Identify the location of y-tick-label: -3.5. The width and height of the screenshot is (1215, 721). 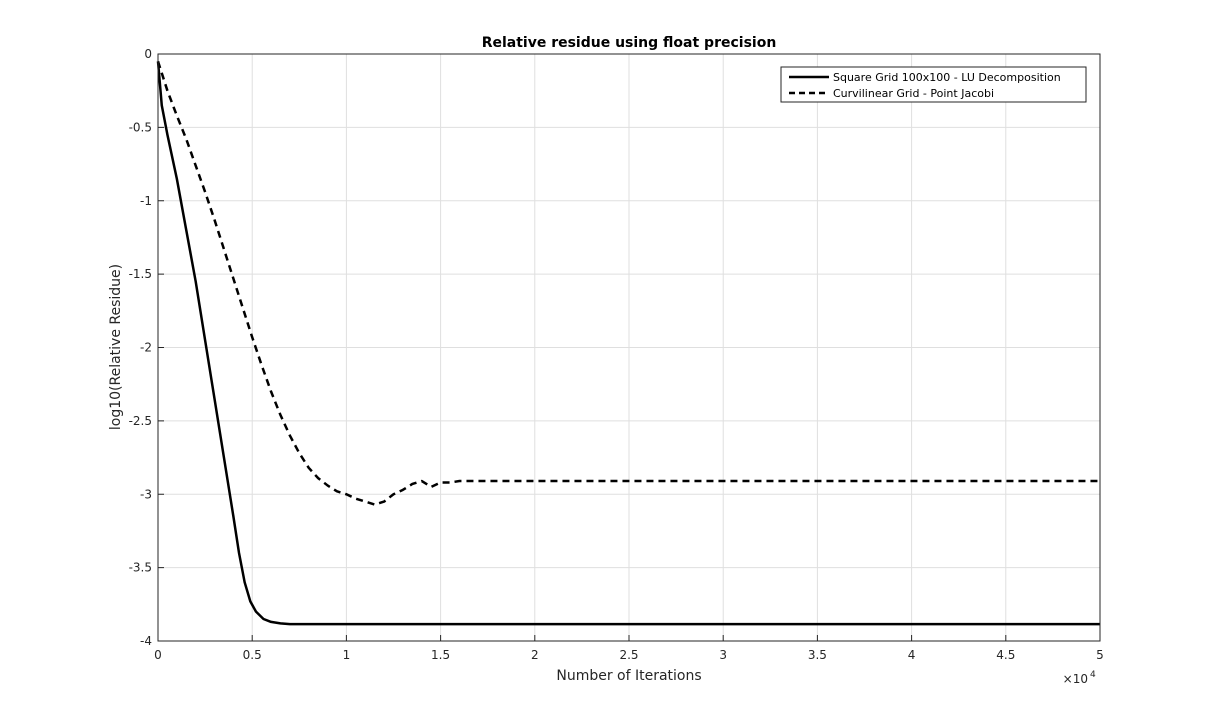
(140, 568).